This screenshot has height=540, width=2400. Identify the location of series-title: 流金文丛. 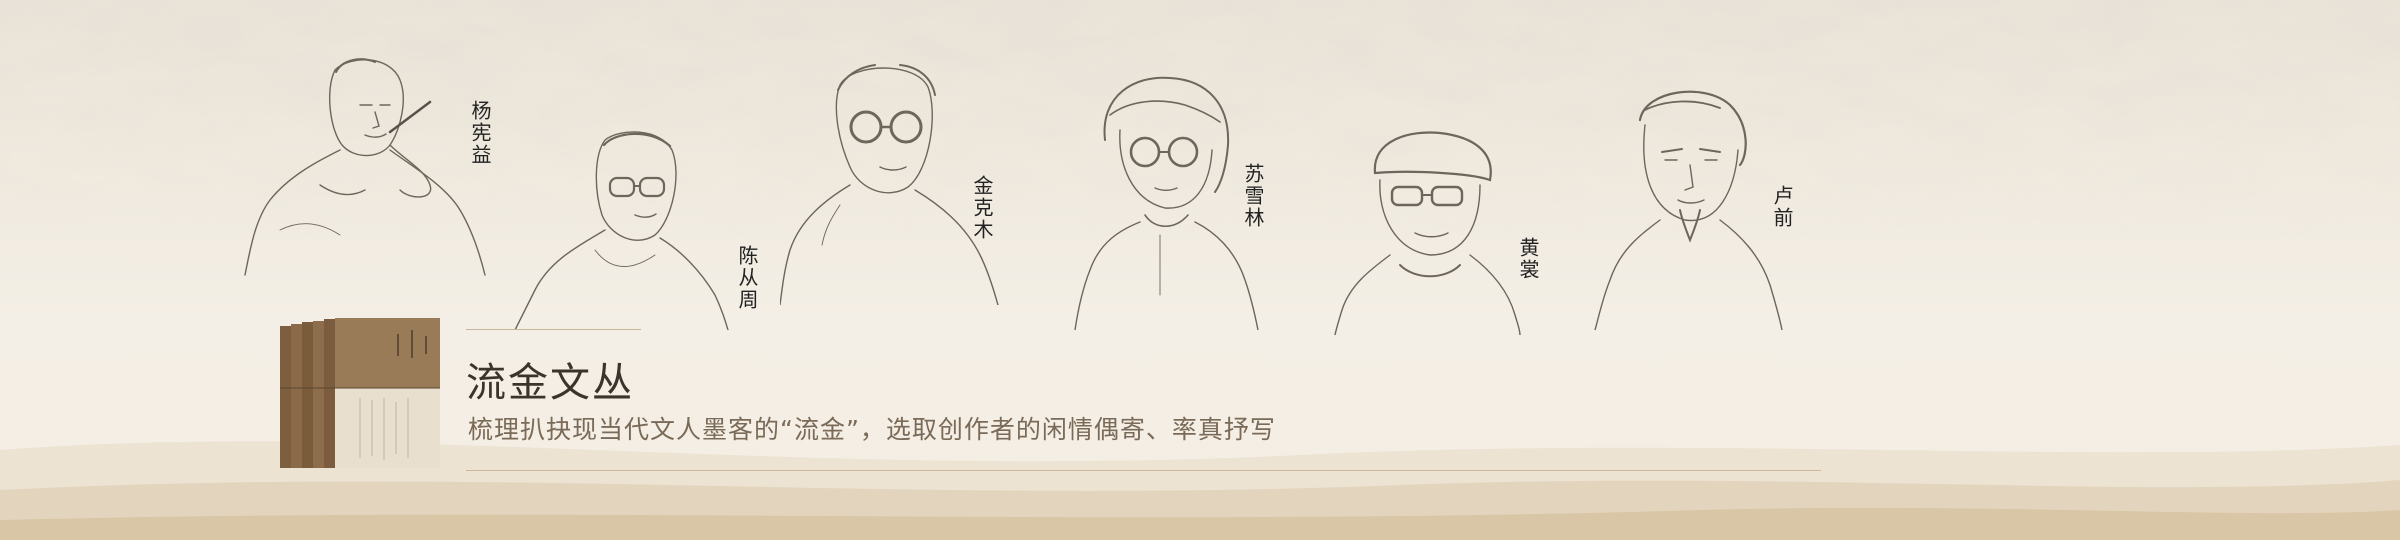
(550, 383).